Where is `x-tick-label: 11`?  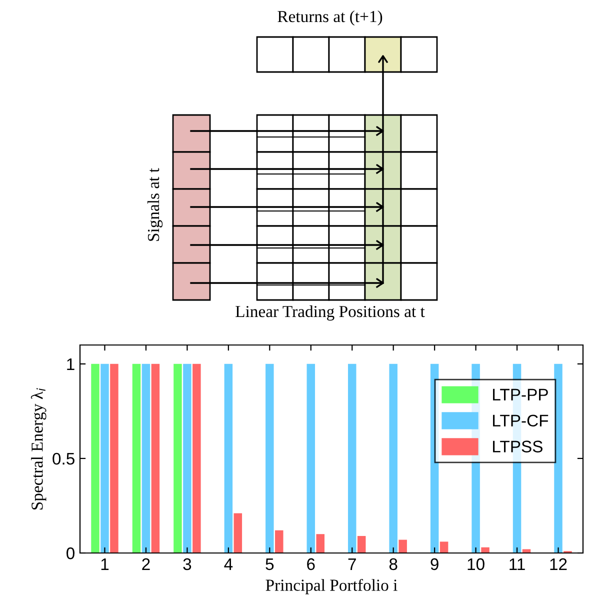
x-tick-label: 11 is located at coordinates (517, 564).